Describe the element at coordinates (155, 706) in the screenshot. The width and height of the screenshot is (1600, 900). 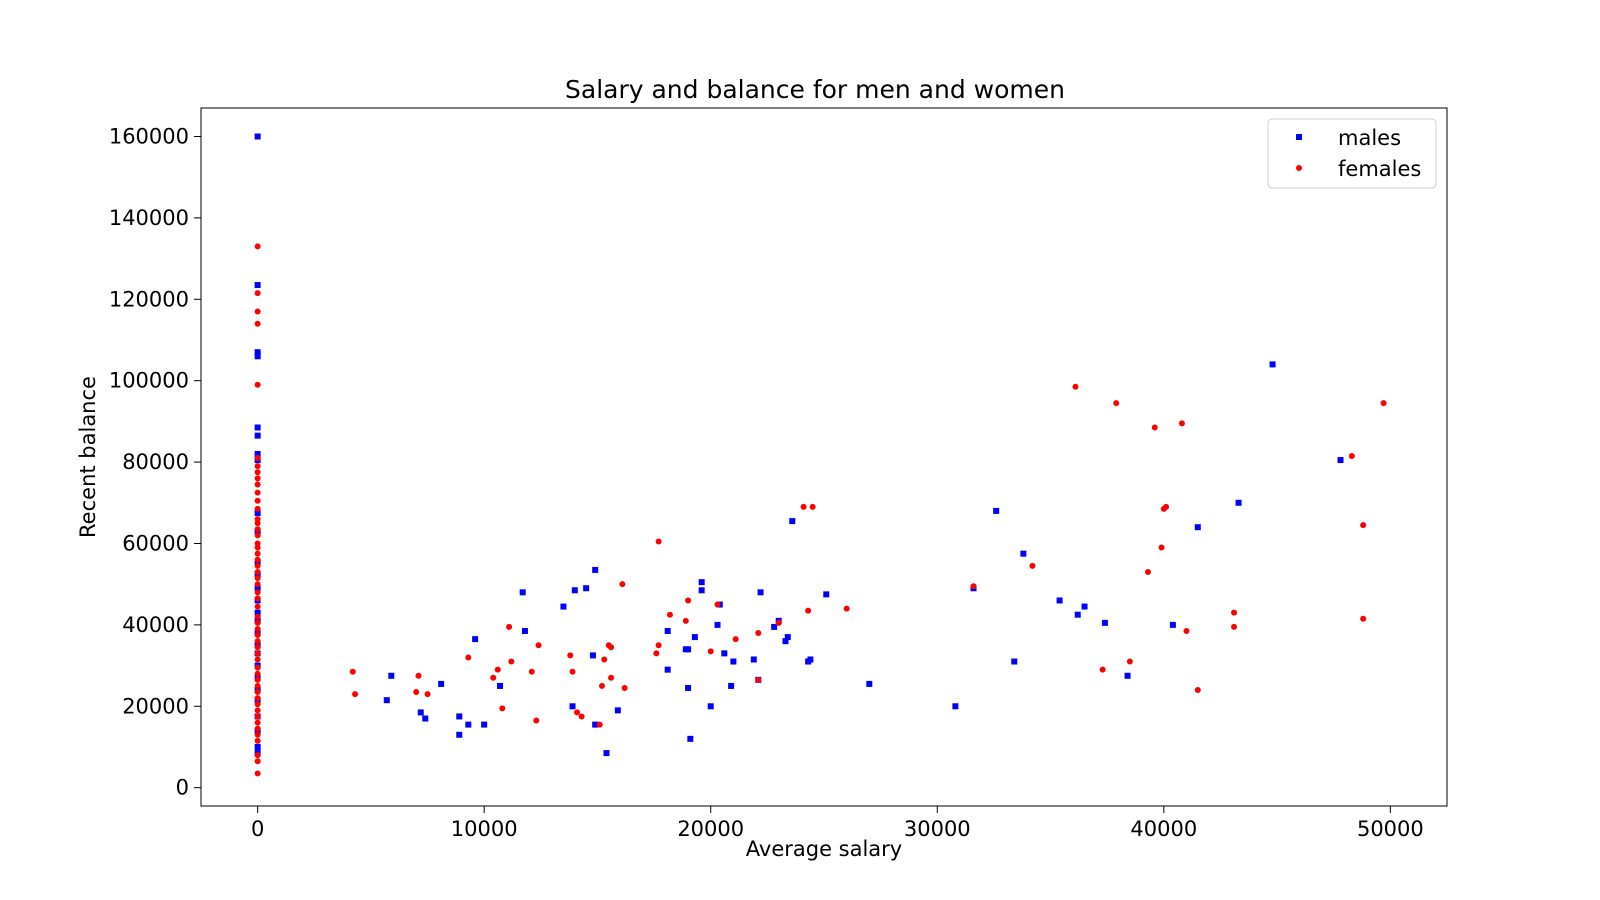
I see `y-tick-label: 20000` at that location.